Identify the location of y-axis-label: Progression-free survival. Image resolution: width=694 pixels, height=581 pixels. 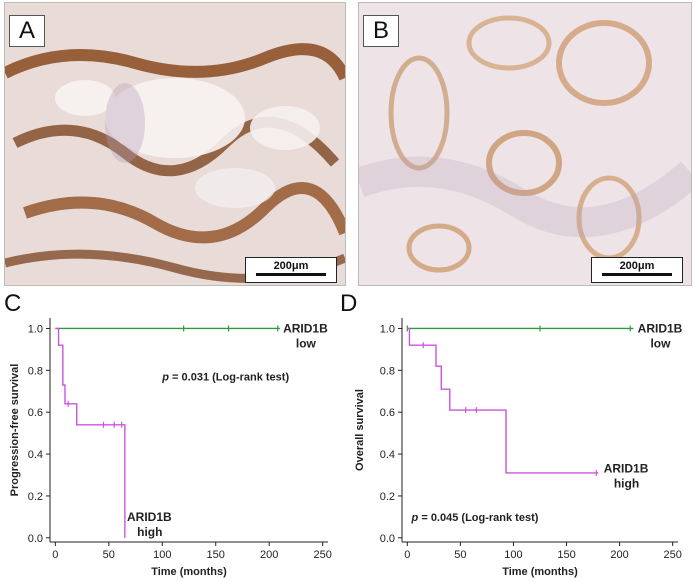
(15, 430).